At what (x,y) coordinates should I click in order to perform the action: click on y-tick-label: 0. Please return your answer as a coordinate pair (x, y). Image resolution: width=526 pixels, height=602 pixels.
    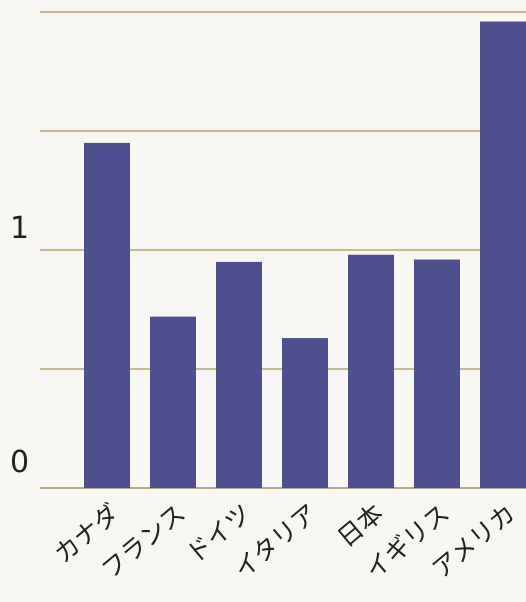
    Looking at the image, I should click on (19, 462).